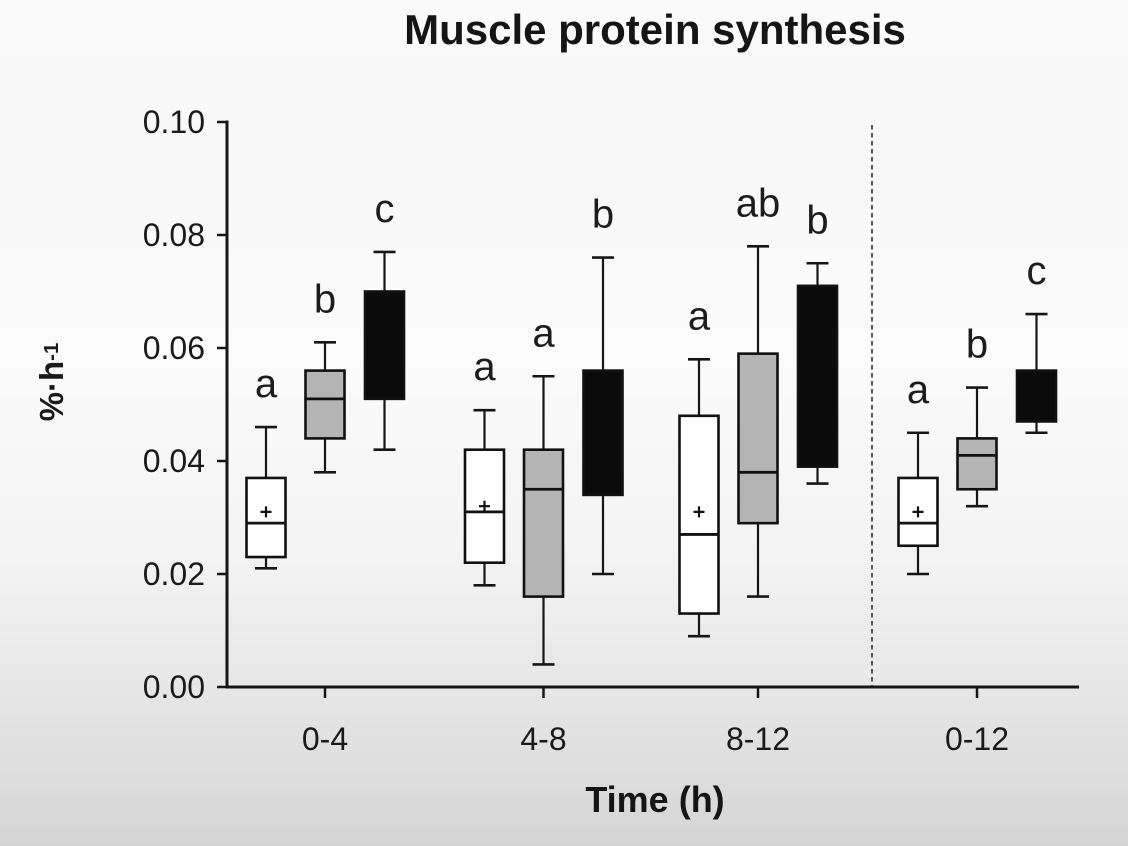 The image size is (1128, 846). I want to click on boxplot-grey-0-12: b, so click(977, 415).